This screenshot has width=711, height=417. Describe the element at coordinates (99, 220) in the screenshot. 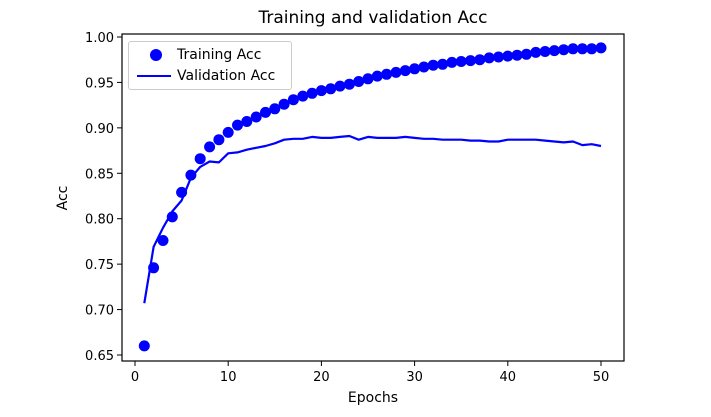

I see `y-tick-label: 0.80` at that location.